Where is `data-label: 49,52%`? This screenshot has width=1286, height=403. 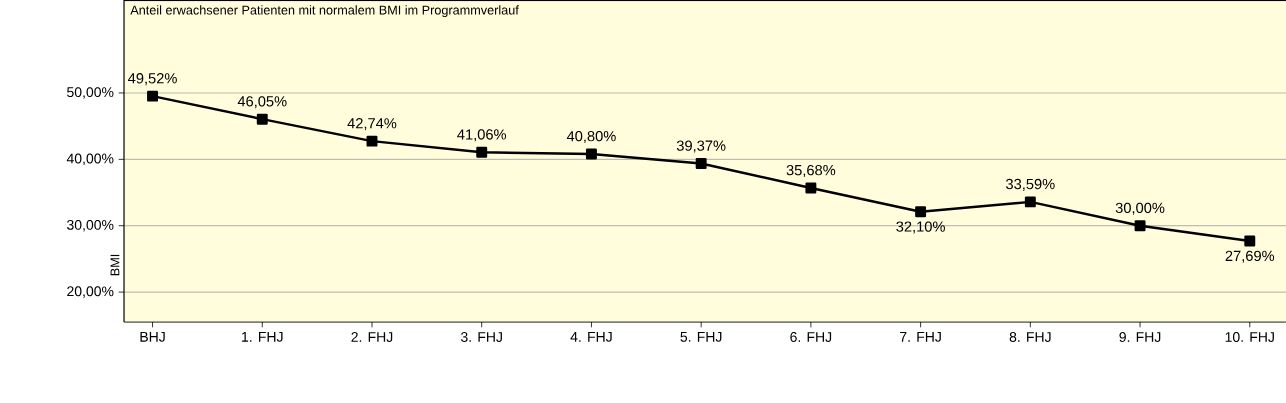 data-label: 49,52% is located at coordinates (152, 79).